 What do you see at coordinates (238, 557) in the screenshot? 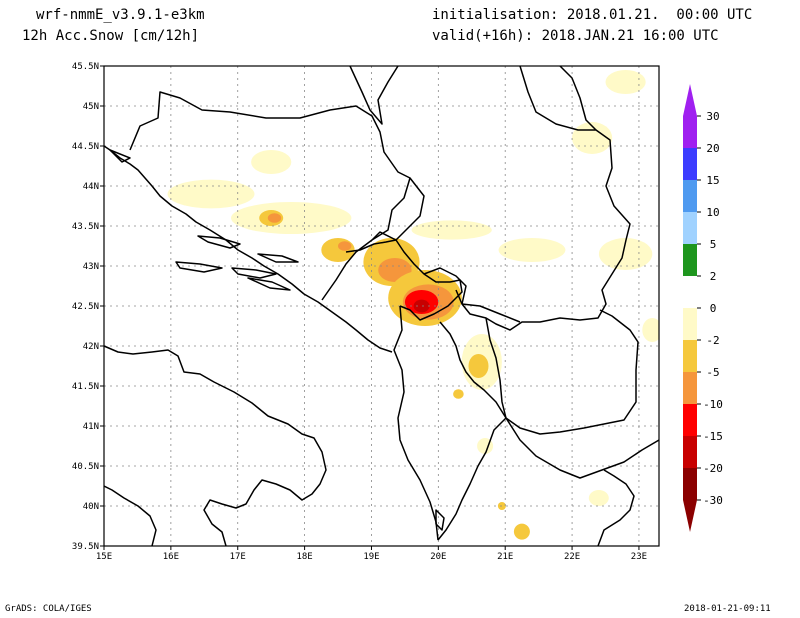
I see `lon-tick-label: 17E` at bounding box center [238, 557].